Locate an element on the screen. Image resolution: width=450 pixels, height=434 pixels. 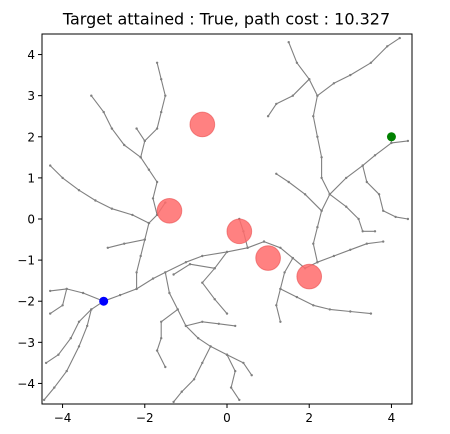
y-tick-label: 1 is located at coordinates (31, 178).